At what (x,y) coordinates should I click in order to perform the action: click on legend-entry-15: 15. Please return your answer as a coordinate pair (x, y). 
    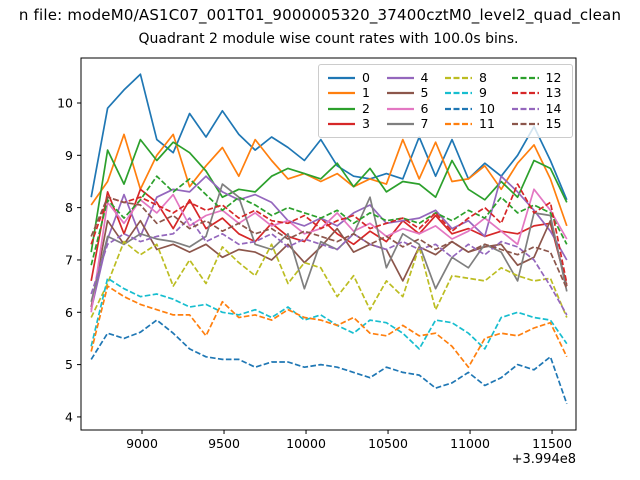
    Looking at the image, I should click on (537, 123).